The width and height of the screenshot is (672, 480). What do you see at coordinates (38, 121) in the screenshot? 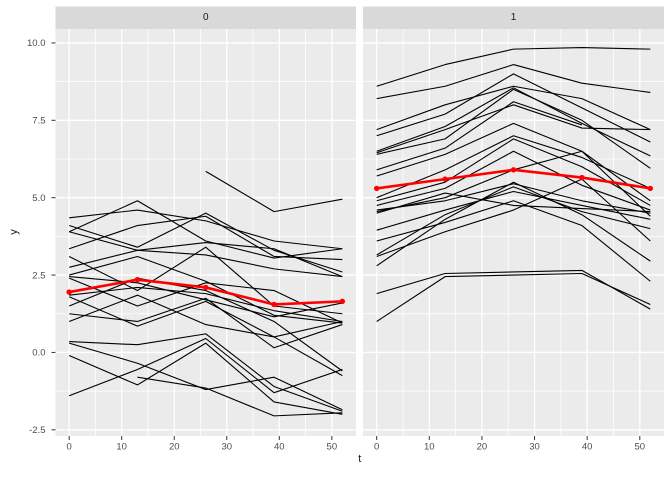
I see `y-axis-tick-label: 7.5` at bounding box center [38, 121].